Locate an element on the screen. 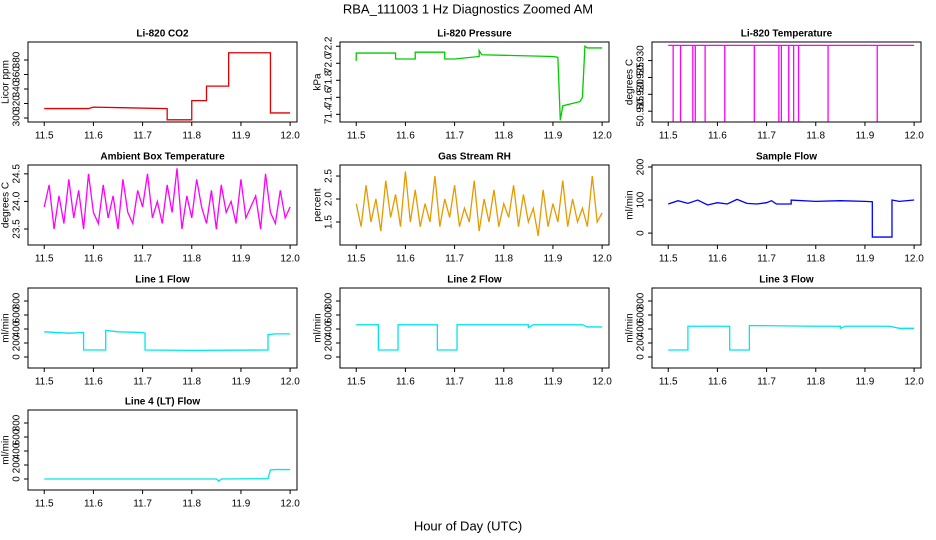 The width and height of the screenshot is (936, 540). x-axis-label: Hour of Day (UTC) is located at coordinates (468, 525).